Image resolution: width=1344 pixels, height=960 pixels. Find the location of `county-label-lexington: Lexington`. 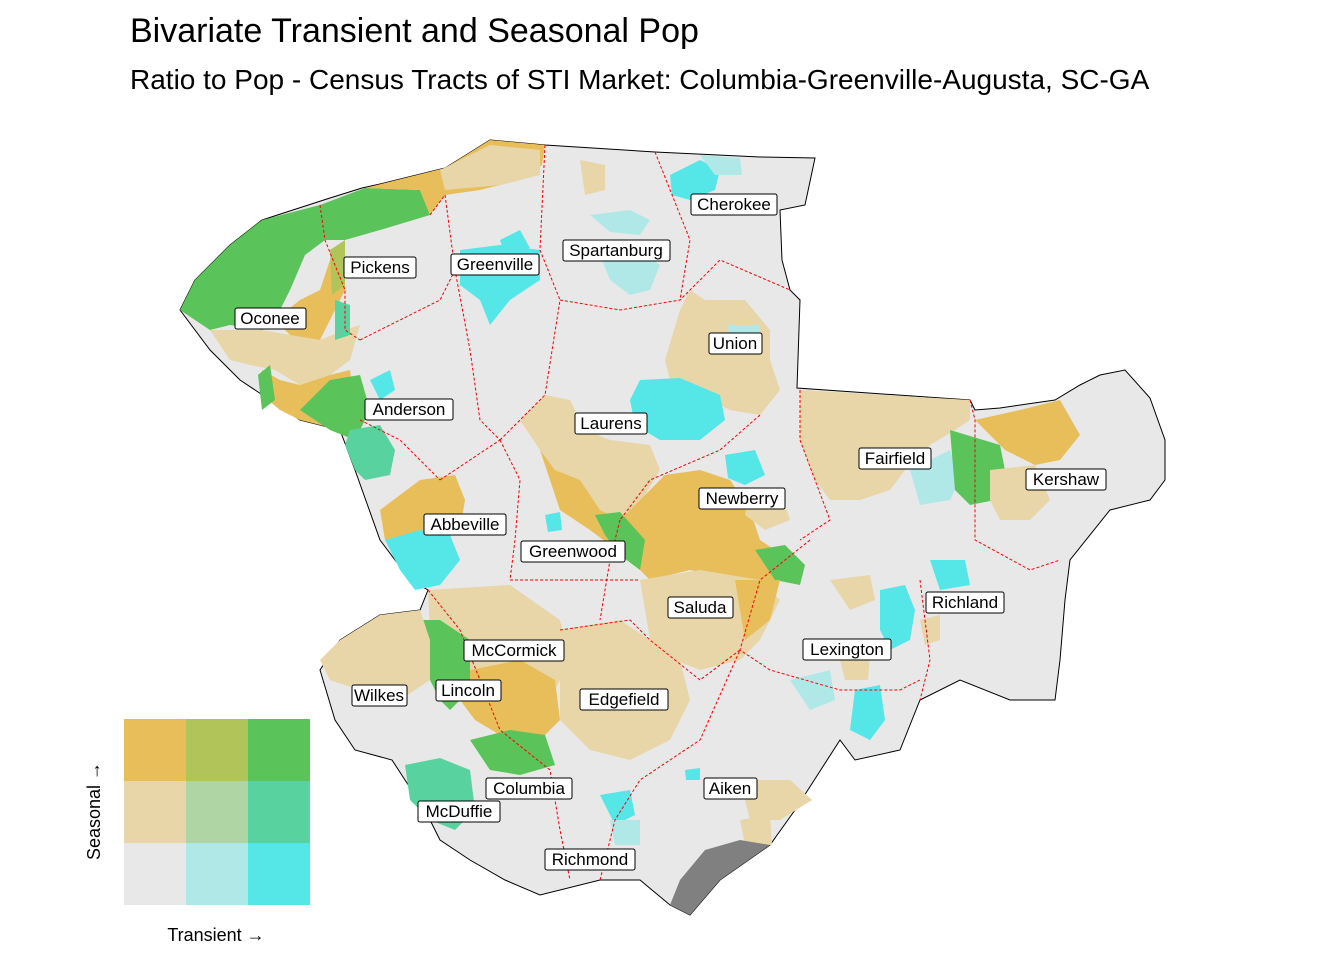

county-label-lexington: Lexington is located at coordinates (847, 649).